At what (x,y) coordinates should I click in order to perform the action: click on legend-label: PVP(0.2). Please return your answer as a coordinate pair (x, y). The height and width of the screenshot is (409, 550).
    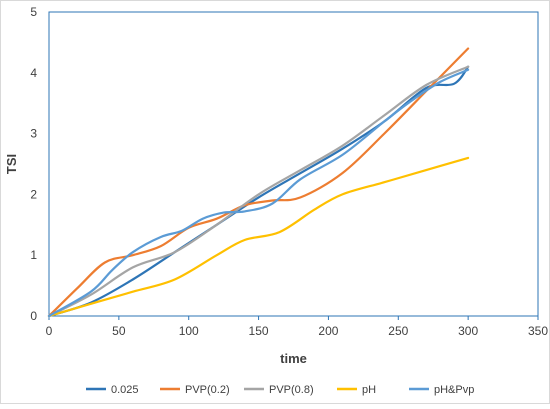
    Looking at the image, I should click on (207, 390).